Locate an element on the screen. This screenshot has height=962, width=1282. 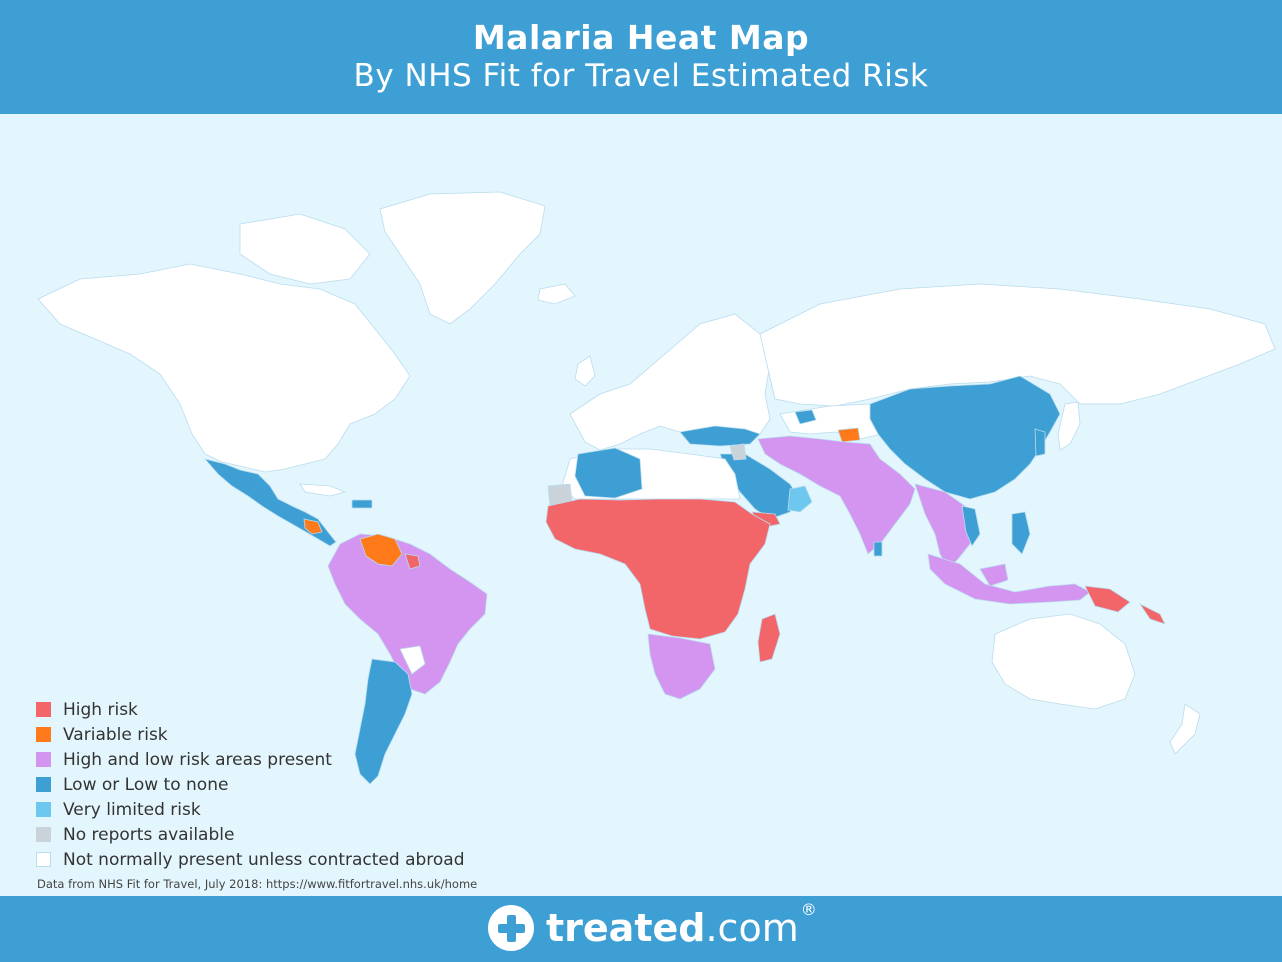
region-madagascar is located at coordinates (769, 638).